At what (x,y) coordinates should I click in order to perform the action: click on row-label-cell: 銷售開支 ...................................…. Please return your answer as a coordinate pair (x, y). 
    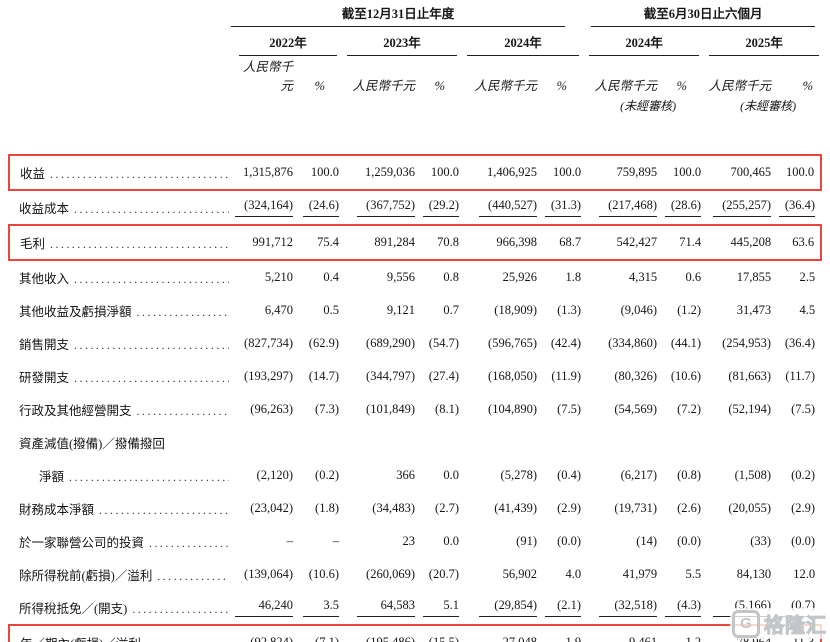
    Looking at the image, I should click on (120, 343).